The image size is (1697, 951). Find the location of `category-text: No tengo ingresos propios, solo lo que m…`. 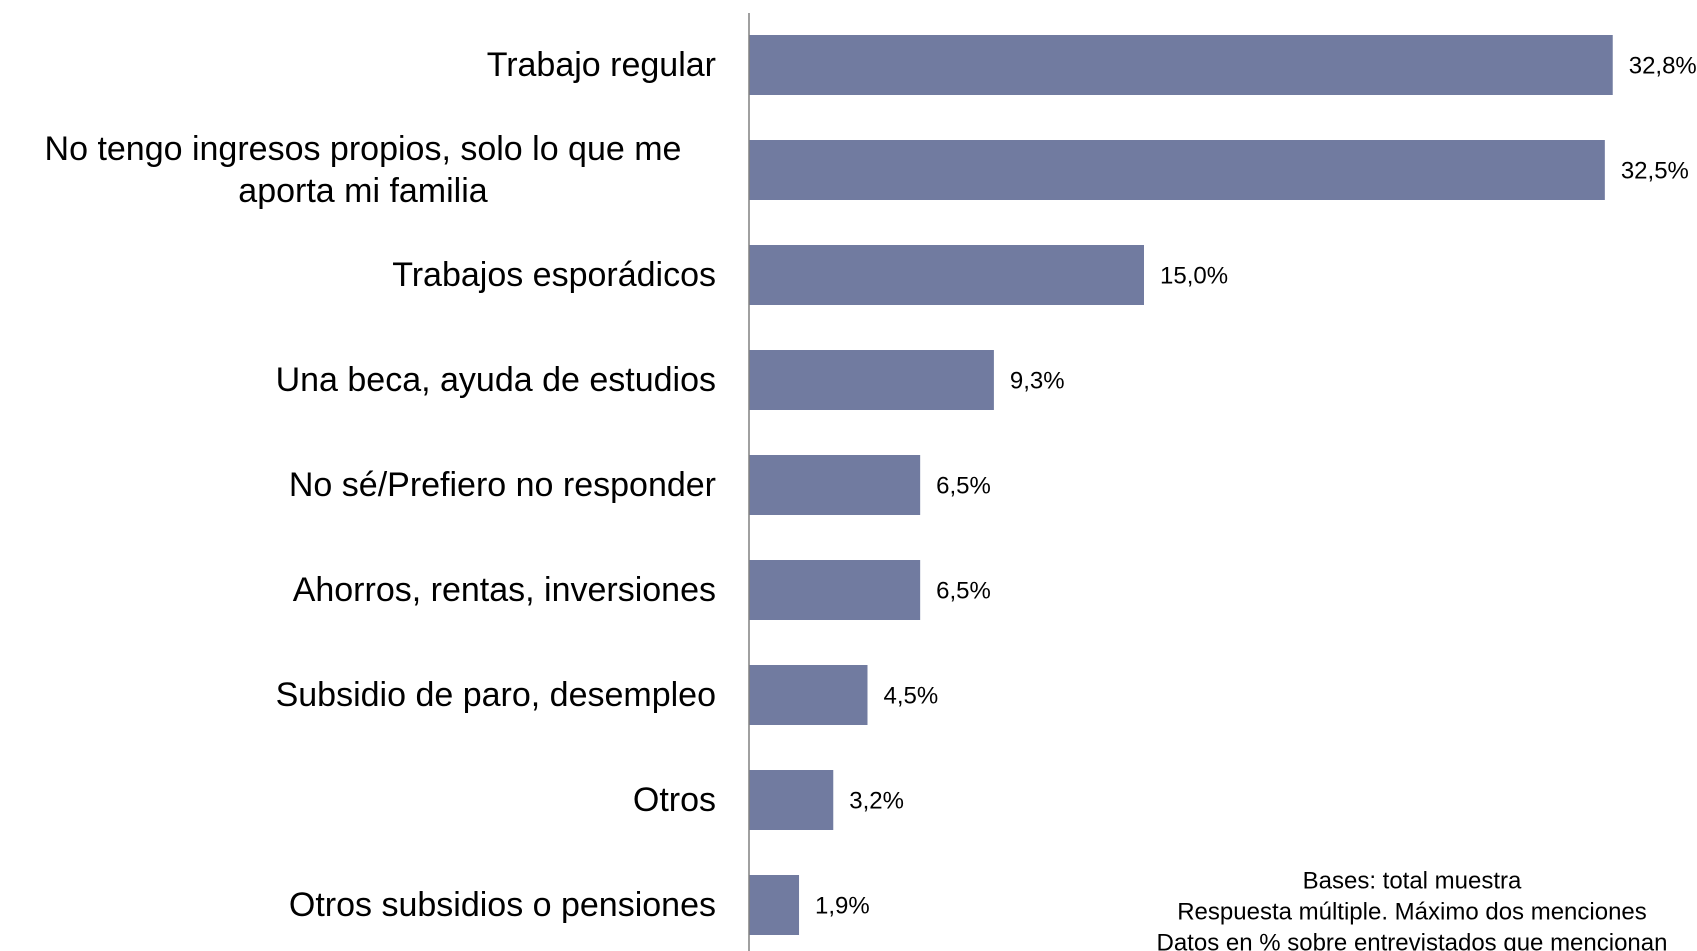

category-text: No tengo ingresos propios, solo lo que m… is located at coordinates (363, 170).